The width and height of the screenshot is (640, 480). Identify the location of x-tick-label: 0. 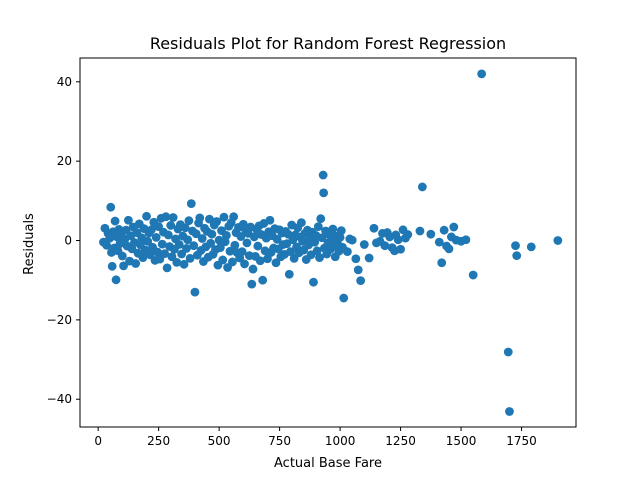
(98, 441).